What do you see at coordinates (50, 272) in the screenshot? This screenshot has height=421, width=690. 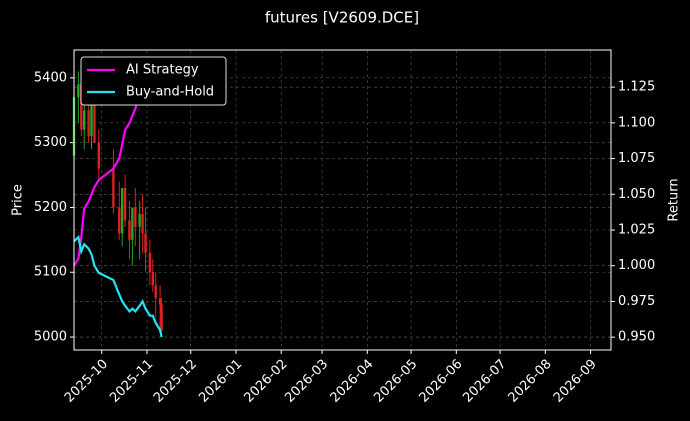 I see `y-tick-label: 5100` at bounding box center [50, 272].